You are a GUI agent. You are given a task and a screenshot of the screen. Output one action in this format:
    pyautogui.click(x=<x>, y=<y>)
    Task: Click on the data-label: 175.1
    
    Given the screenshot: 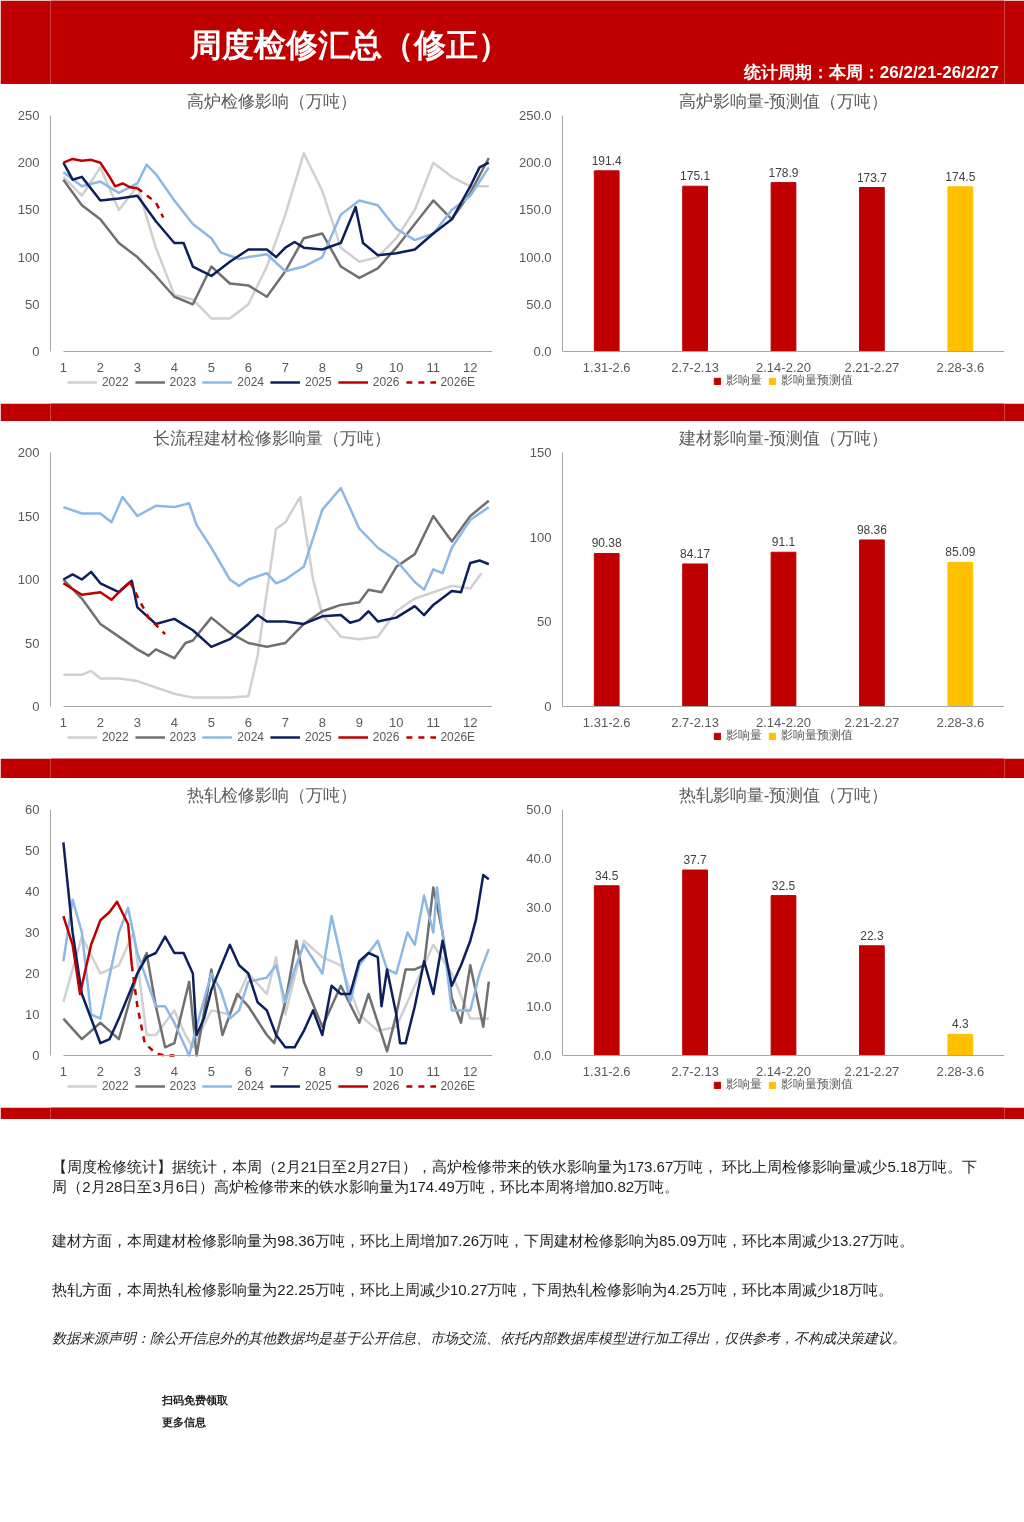 What is the action you would take?
    pyautogui.click(x=695, y=176)
    